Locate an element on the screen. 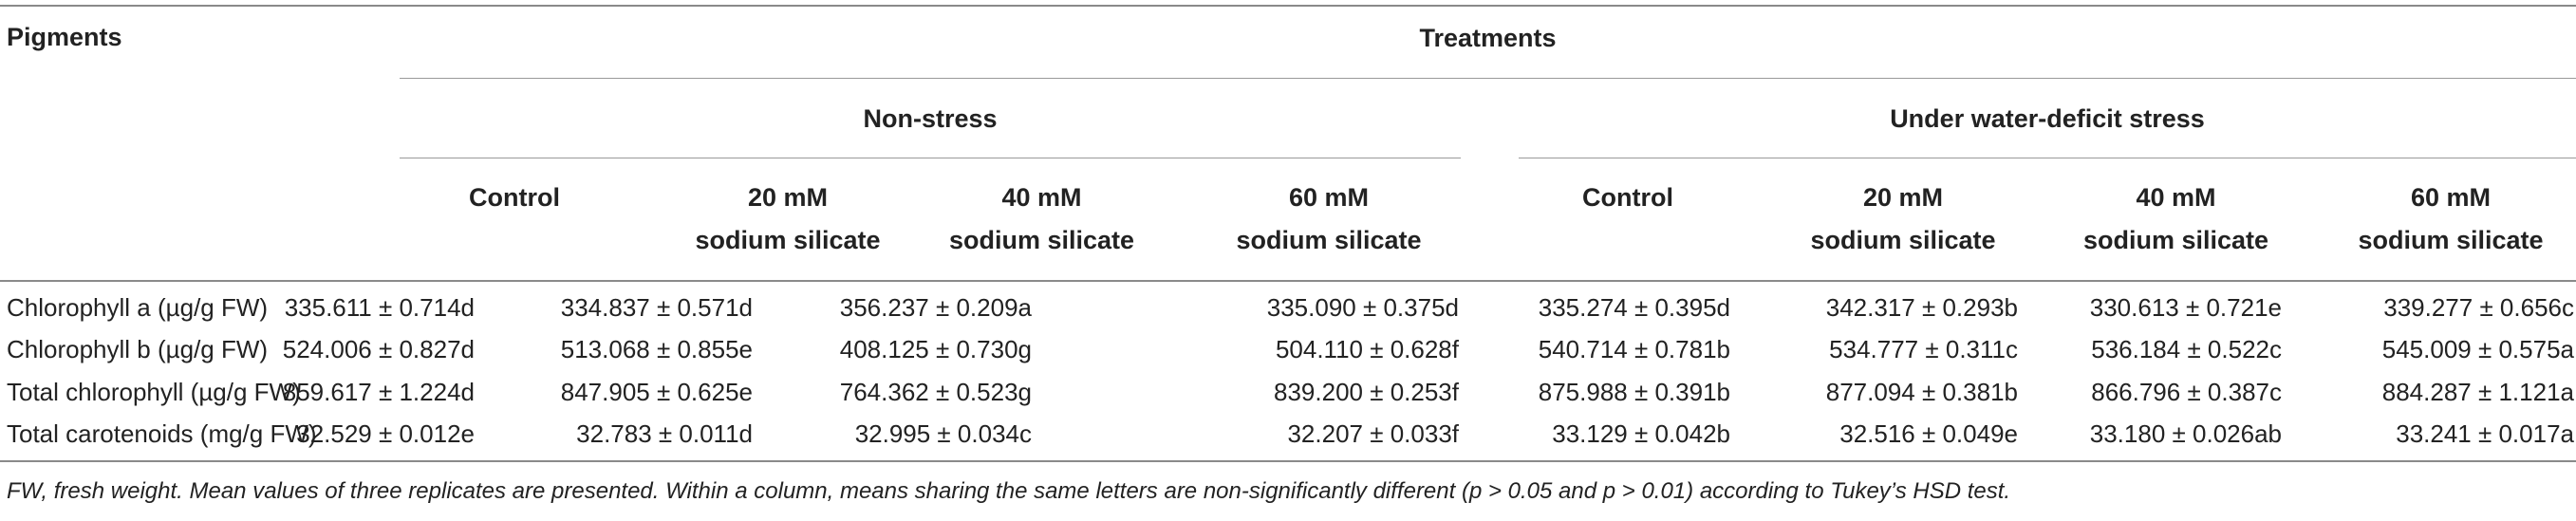  table-cell: 33.180 ± 0.026ab is located at coordinates (2186, 433).